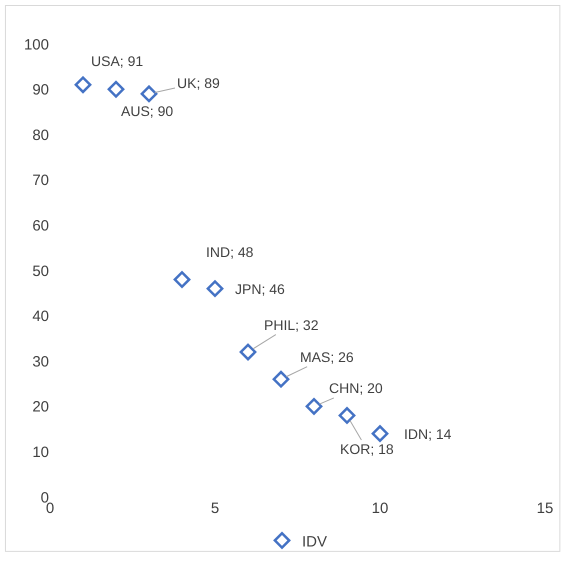 The height and width of the screenshot is (569, 569). I want to click on y-tick-label: 20, so click(40, 407).